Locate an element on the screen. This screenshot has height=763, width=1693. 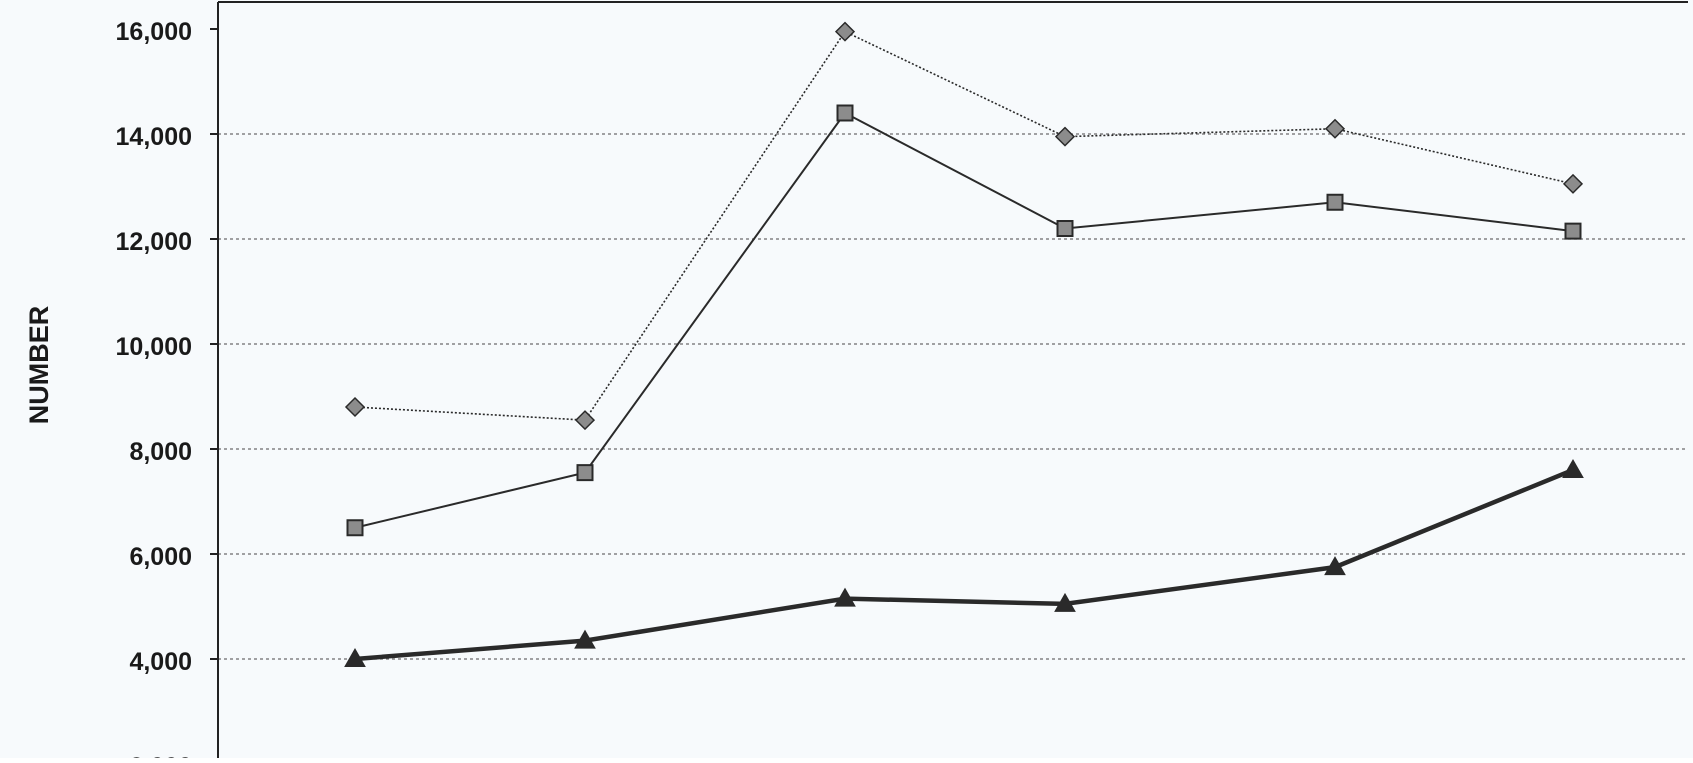
y-tick-label: 2,000 is located at coordinates (160, 755).